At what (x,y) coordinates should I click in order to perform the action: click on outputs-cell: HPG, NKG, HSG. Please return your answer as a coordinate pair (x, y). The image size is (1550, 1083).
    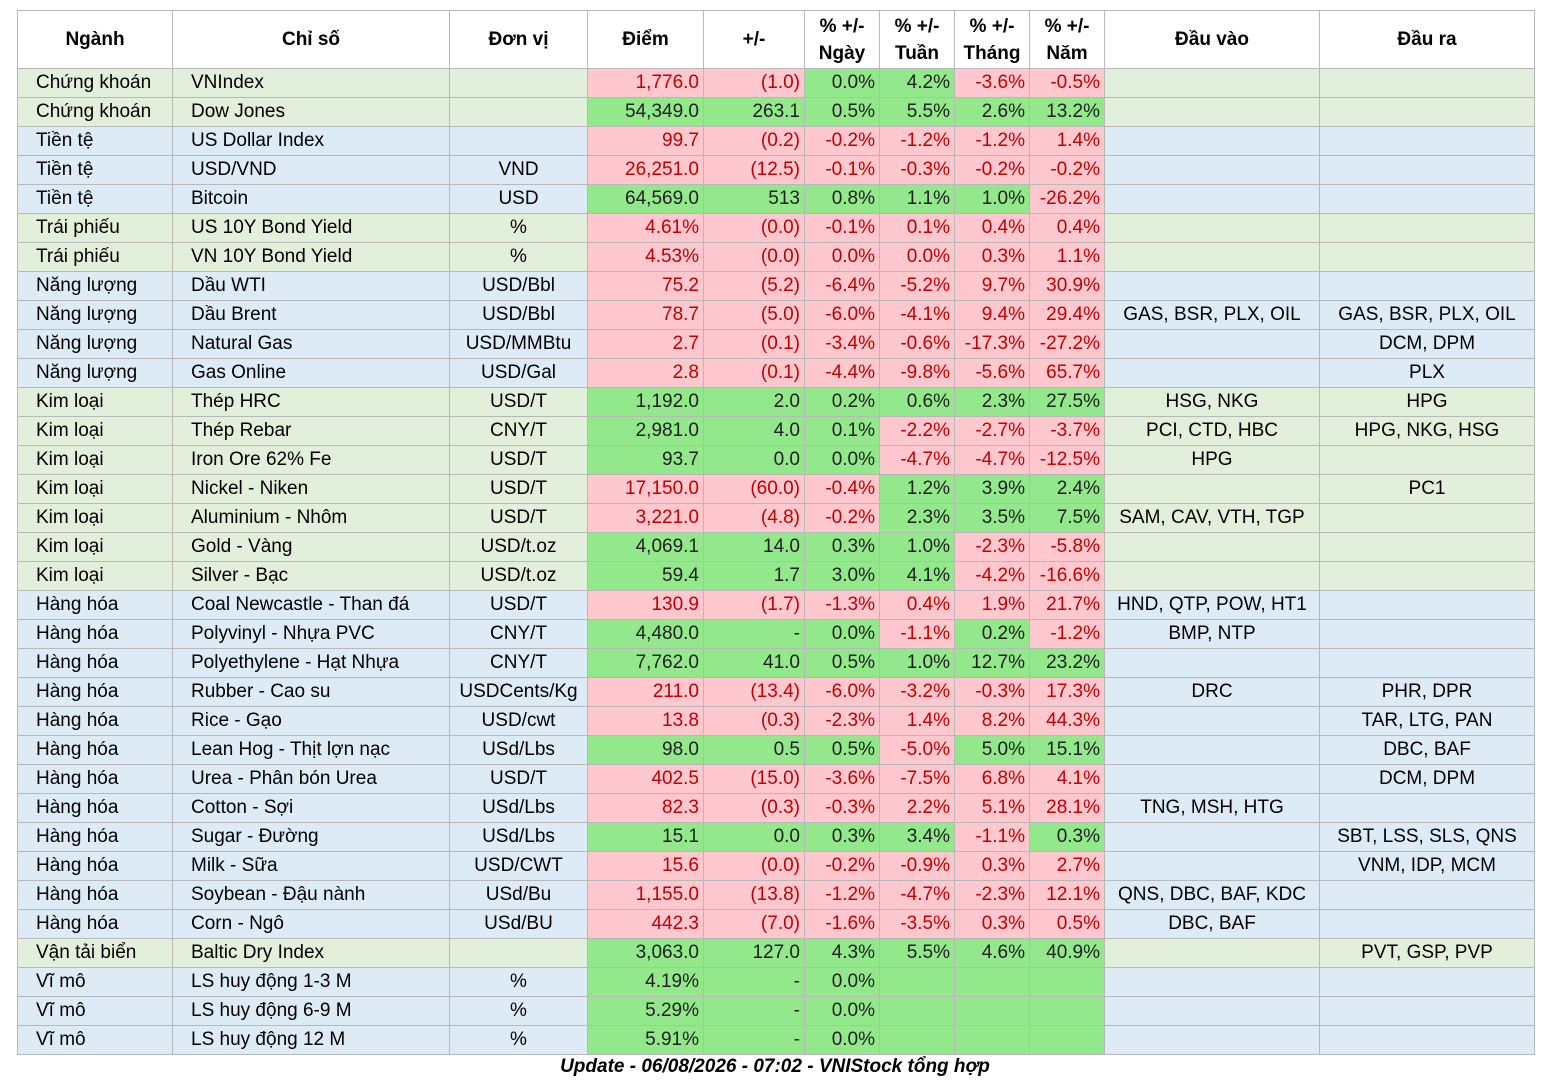
    Looking at the image, I should click on (1427, 431).